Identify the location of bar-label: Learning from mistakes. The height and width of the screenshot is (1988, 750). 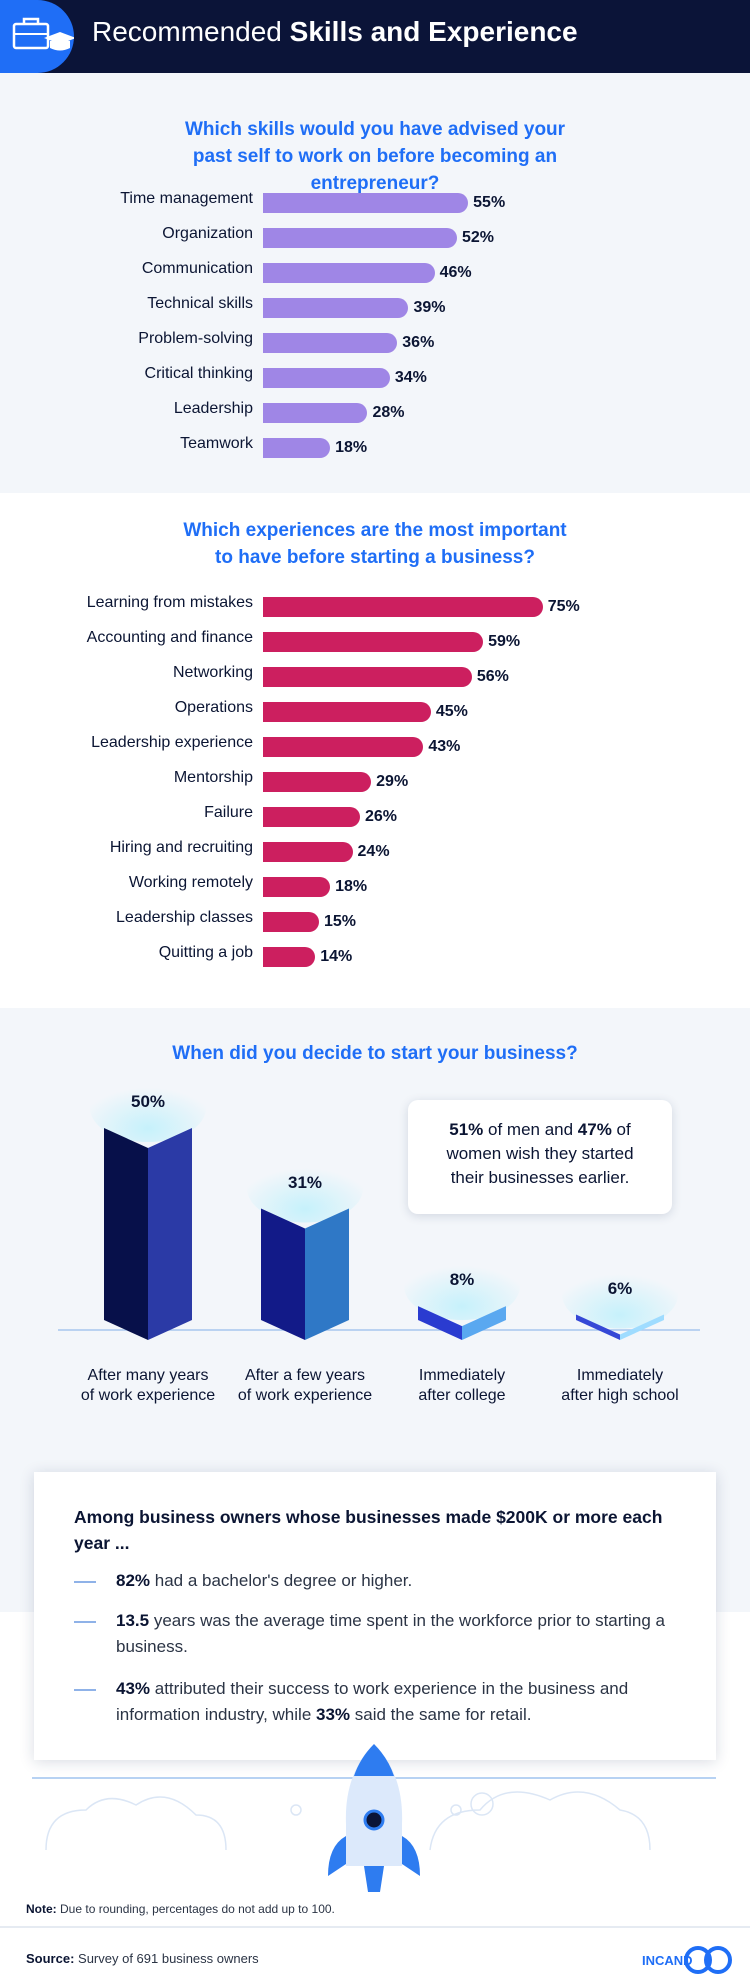
(169, 602).